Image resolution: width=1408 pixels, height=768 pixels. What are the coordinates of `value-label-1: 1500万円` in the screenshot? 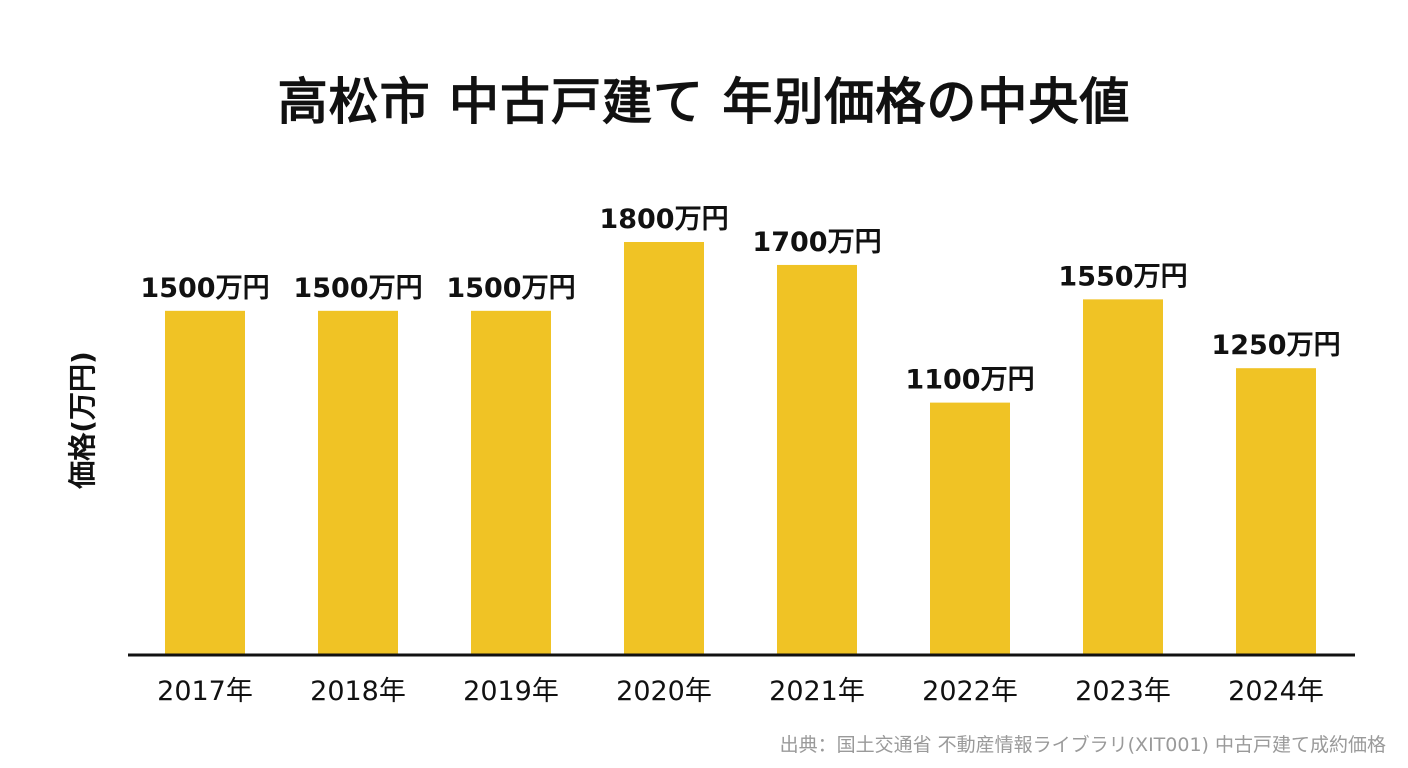 It's located at (357, 288).